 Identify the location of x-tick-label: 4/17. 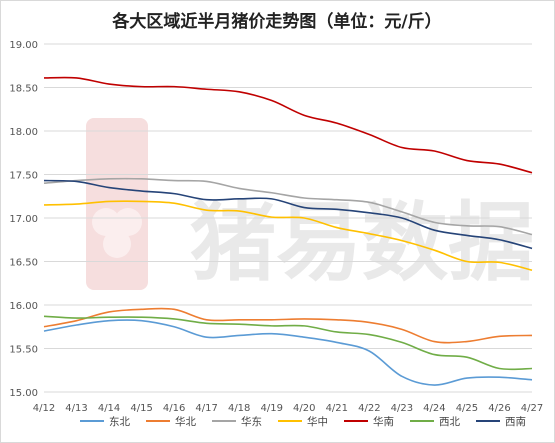
(206, 408).